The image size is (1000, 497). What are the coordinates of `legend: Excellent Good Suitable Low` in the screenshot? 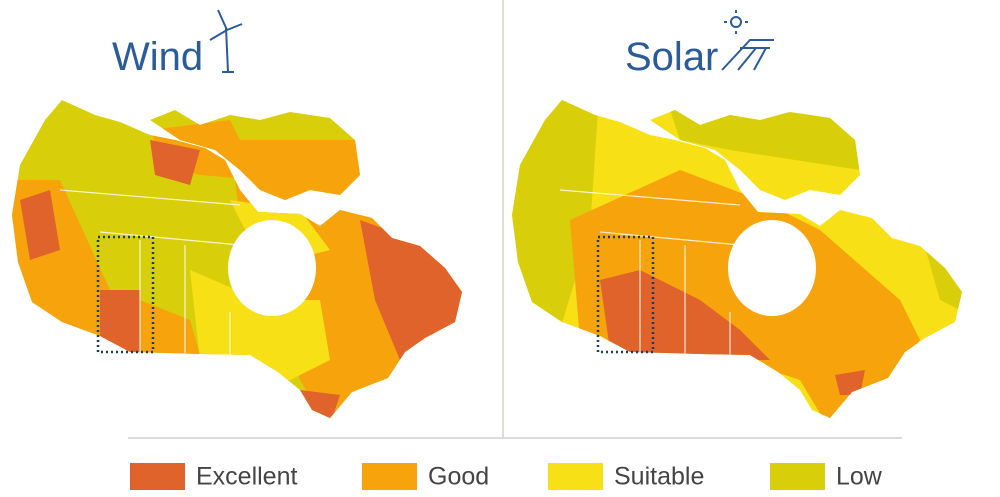 It's located at (506, 477).